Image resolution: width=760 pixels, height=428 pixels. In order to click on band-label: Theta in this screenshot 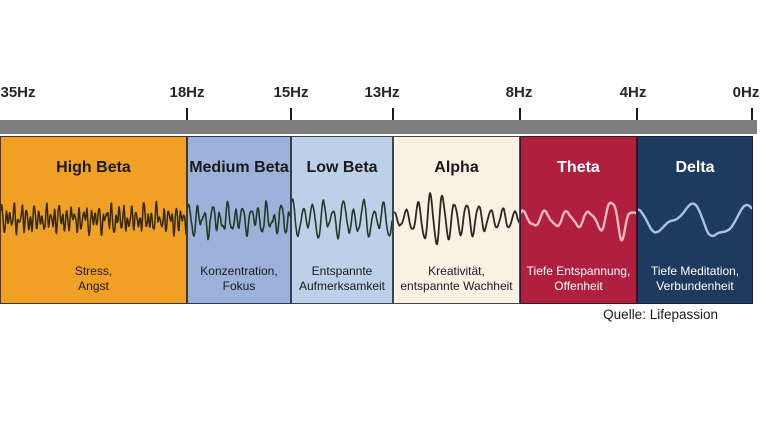, I will do `click(578, 167)`.